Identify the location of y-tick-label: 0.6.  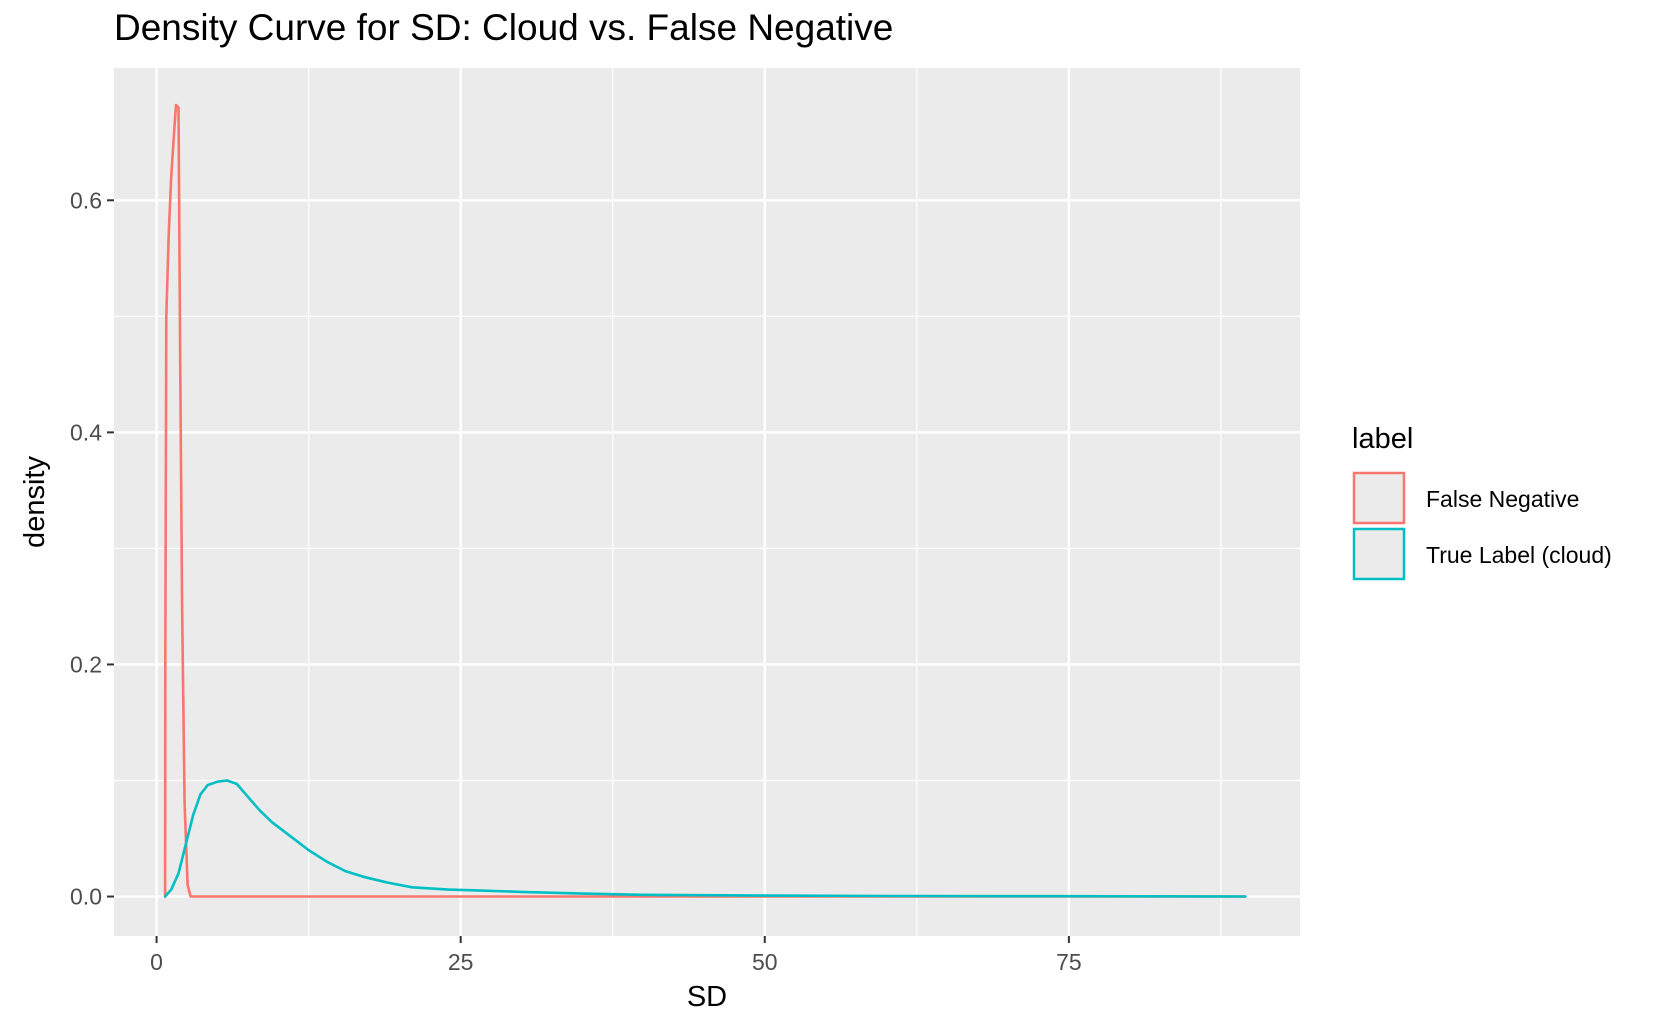
(86, 200).